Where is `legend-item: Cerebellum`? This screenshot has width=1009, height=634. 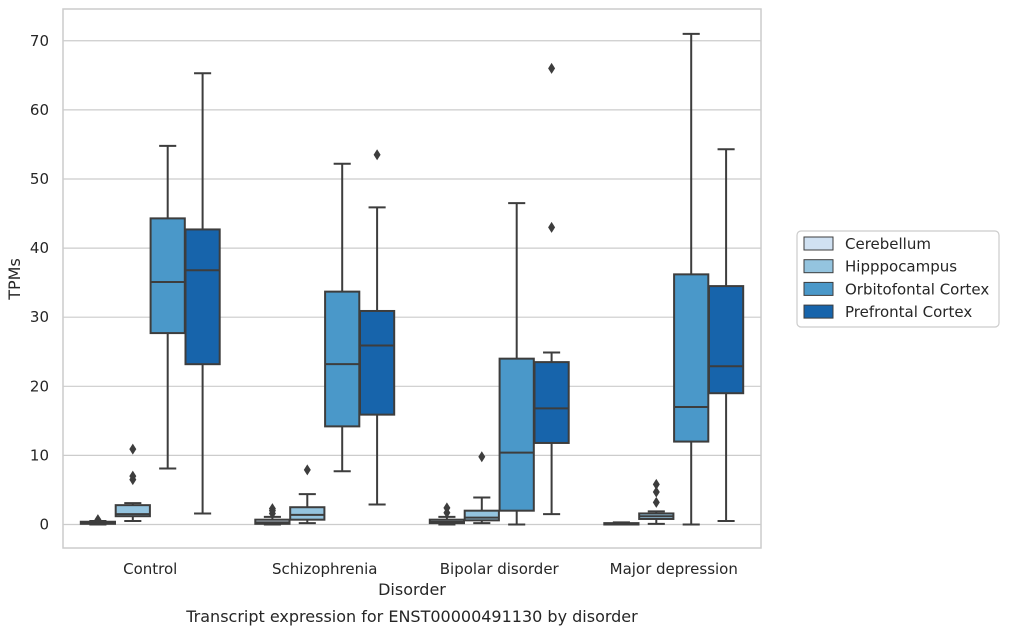
legend-item: Cerebellum is located at coordinates (867, 244).